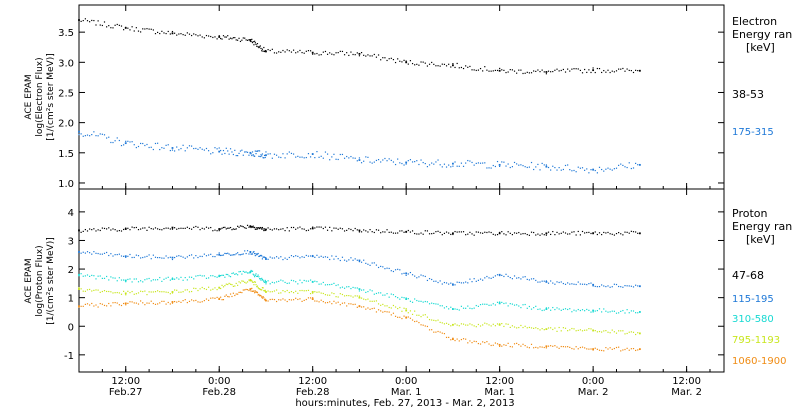  I want to click on proton-legend-title: Proton, so click(749, 213).